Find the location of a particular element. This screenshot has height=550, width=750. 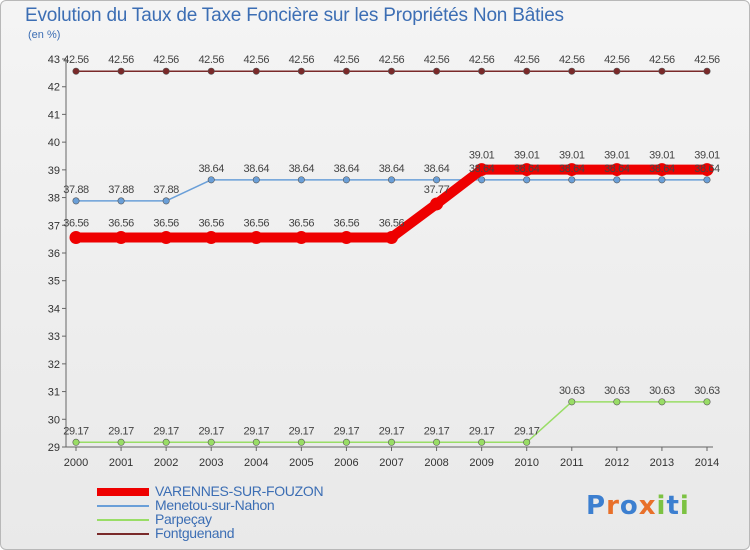

y-tick-label: 33 is located at coordinates (54, 337).